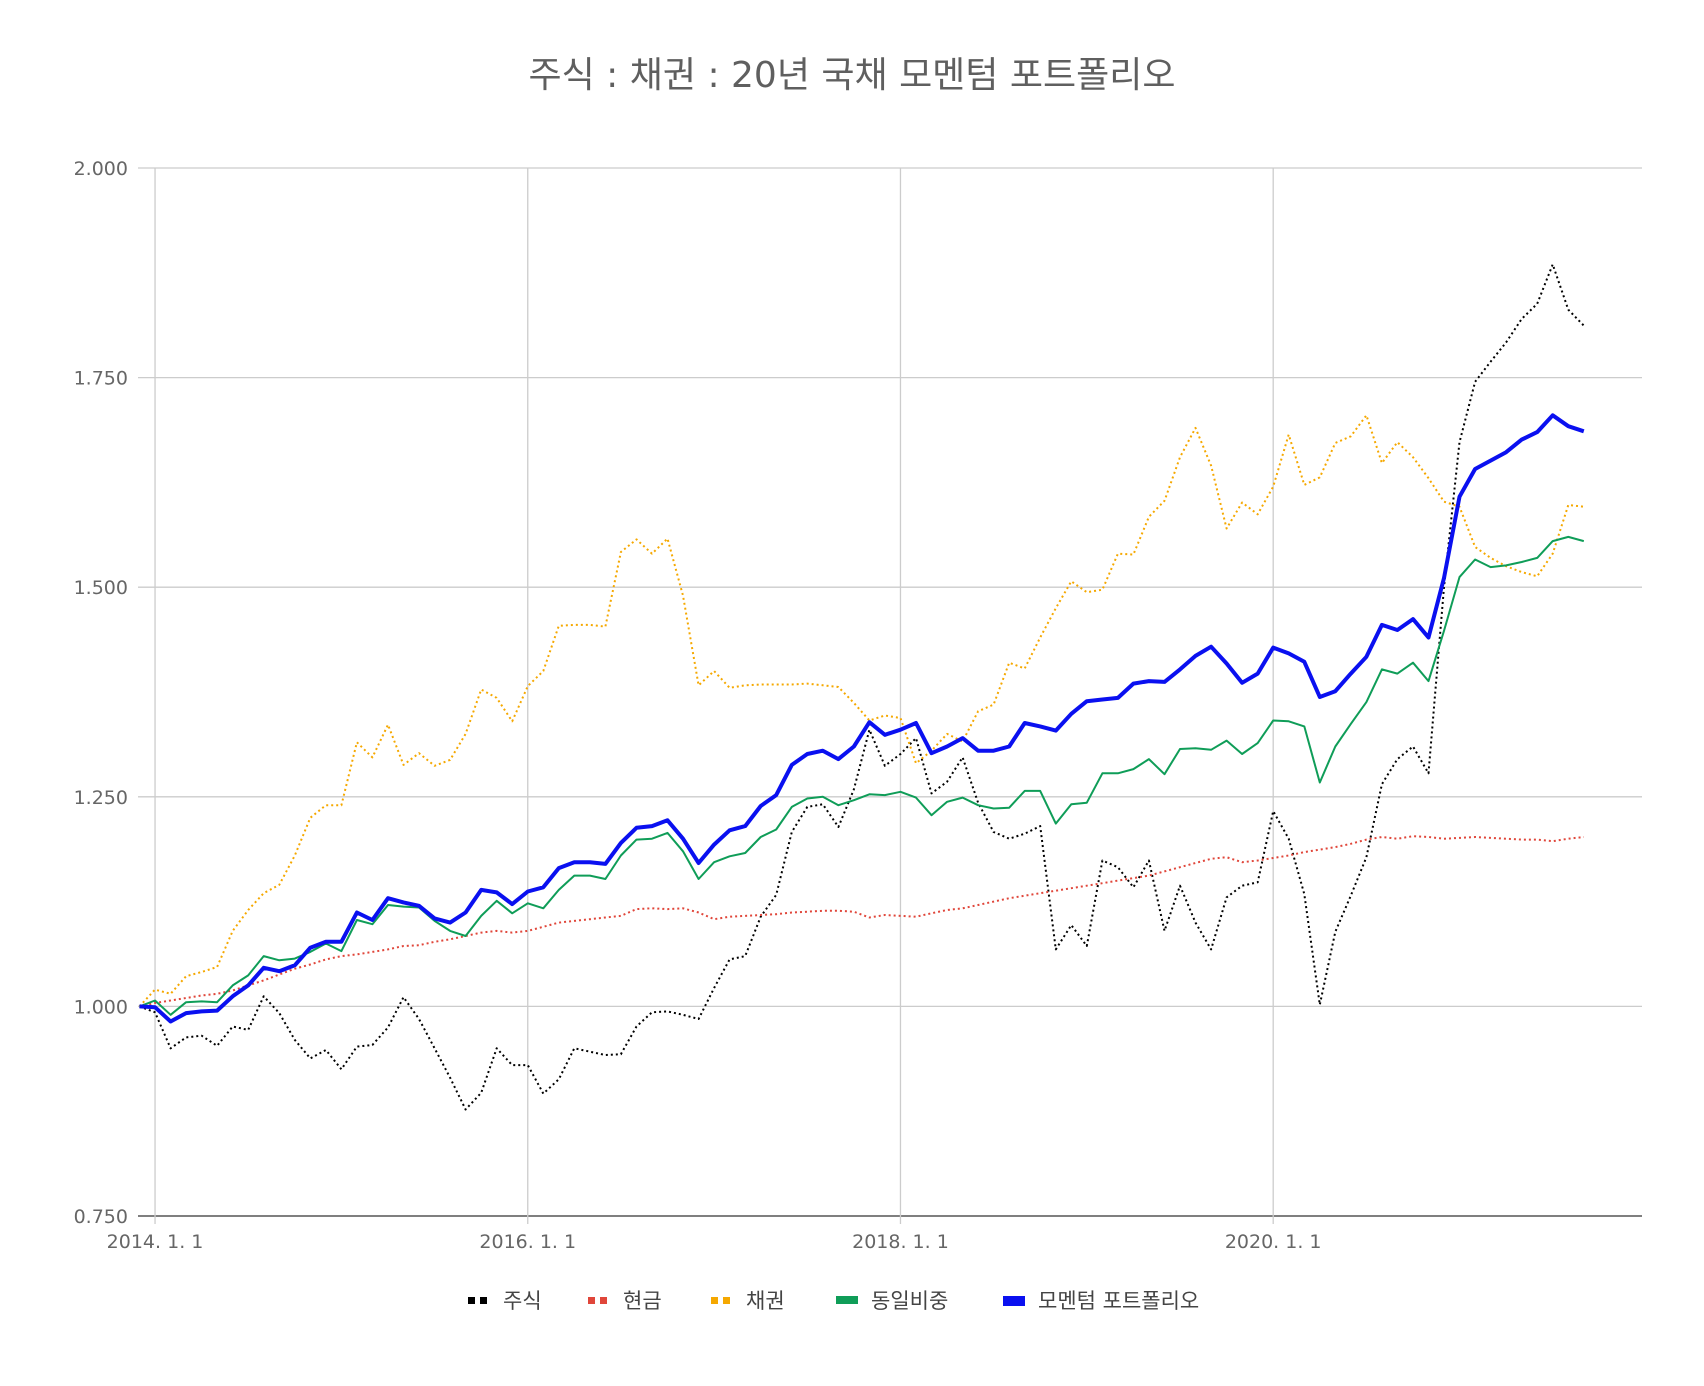  What do you see at coordinates (527, 1242) in the screenshot?
I see `x-tick-label: 2016. 1. 1` at bounding box center [527, 1242].